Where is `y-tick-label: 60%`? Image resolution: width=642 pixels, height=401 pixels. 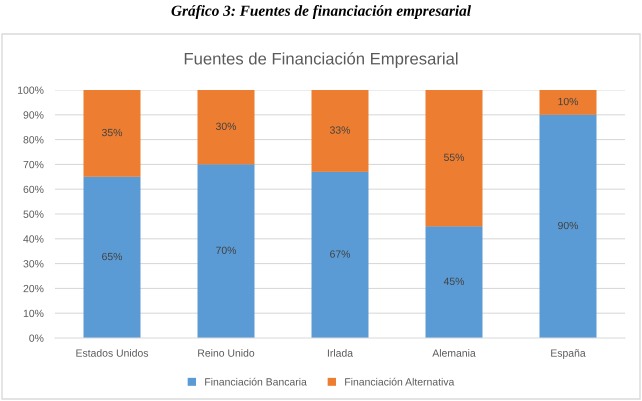 y-tick-label: 60% is located at coordinates (34, 190).